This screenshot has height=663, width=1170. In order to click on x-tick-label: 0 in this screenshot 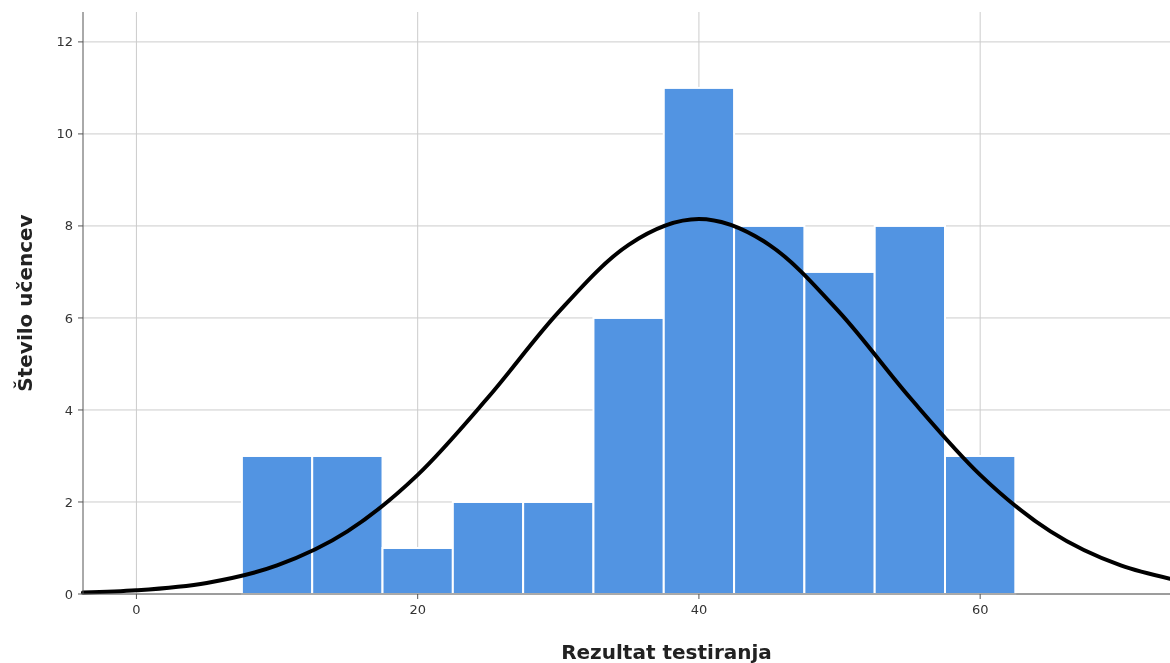, I will do `click(136, 609)`.